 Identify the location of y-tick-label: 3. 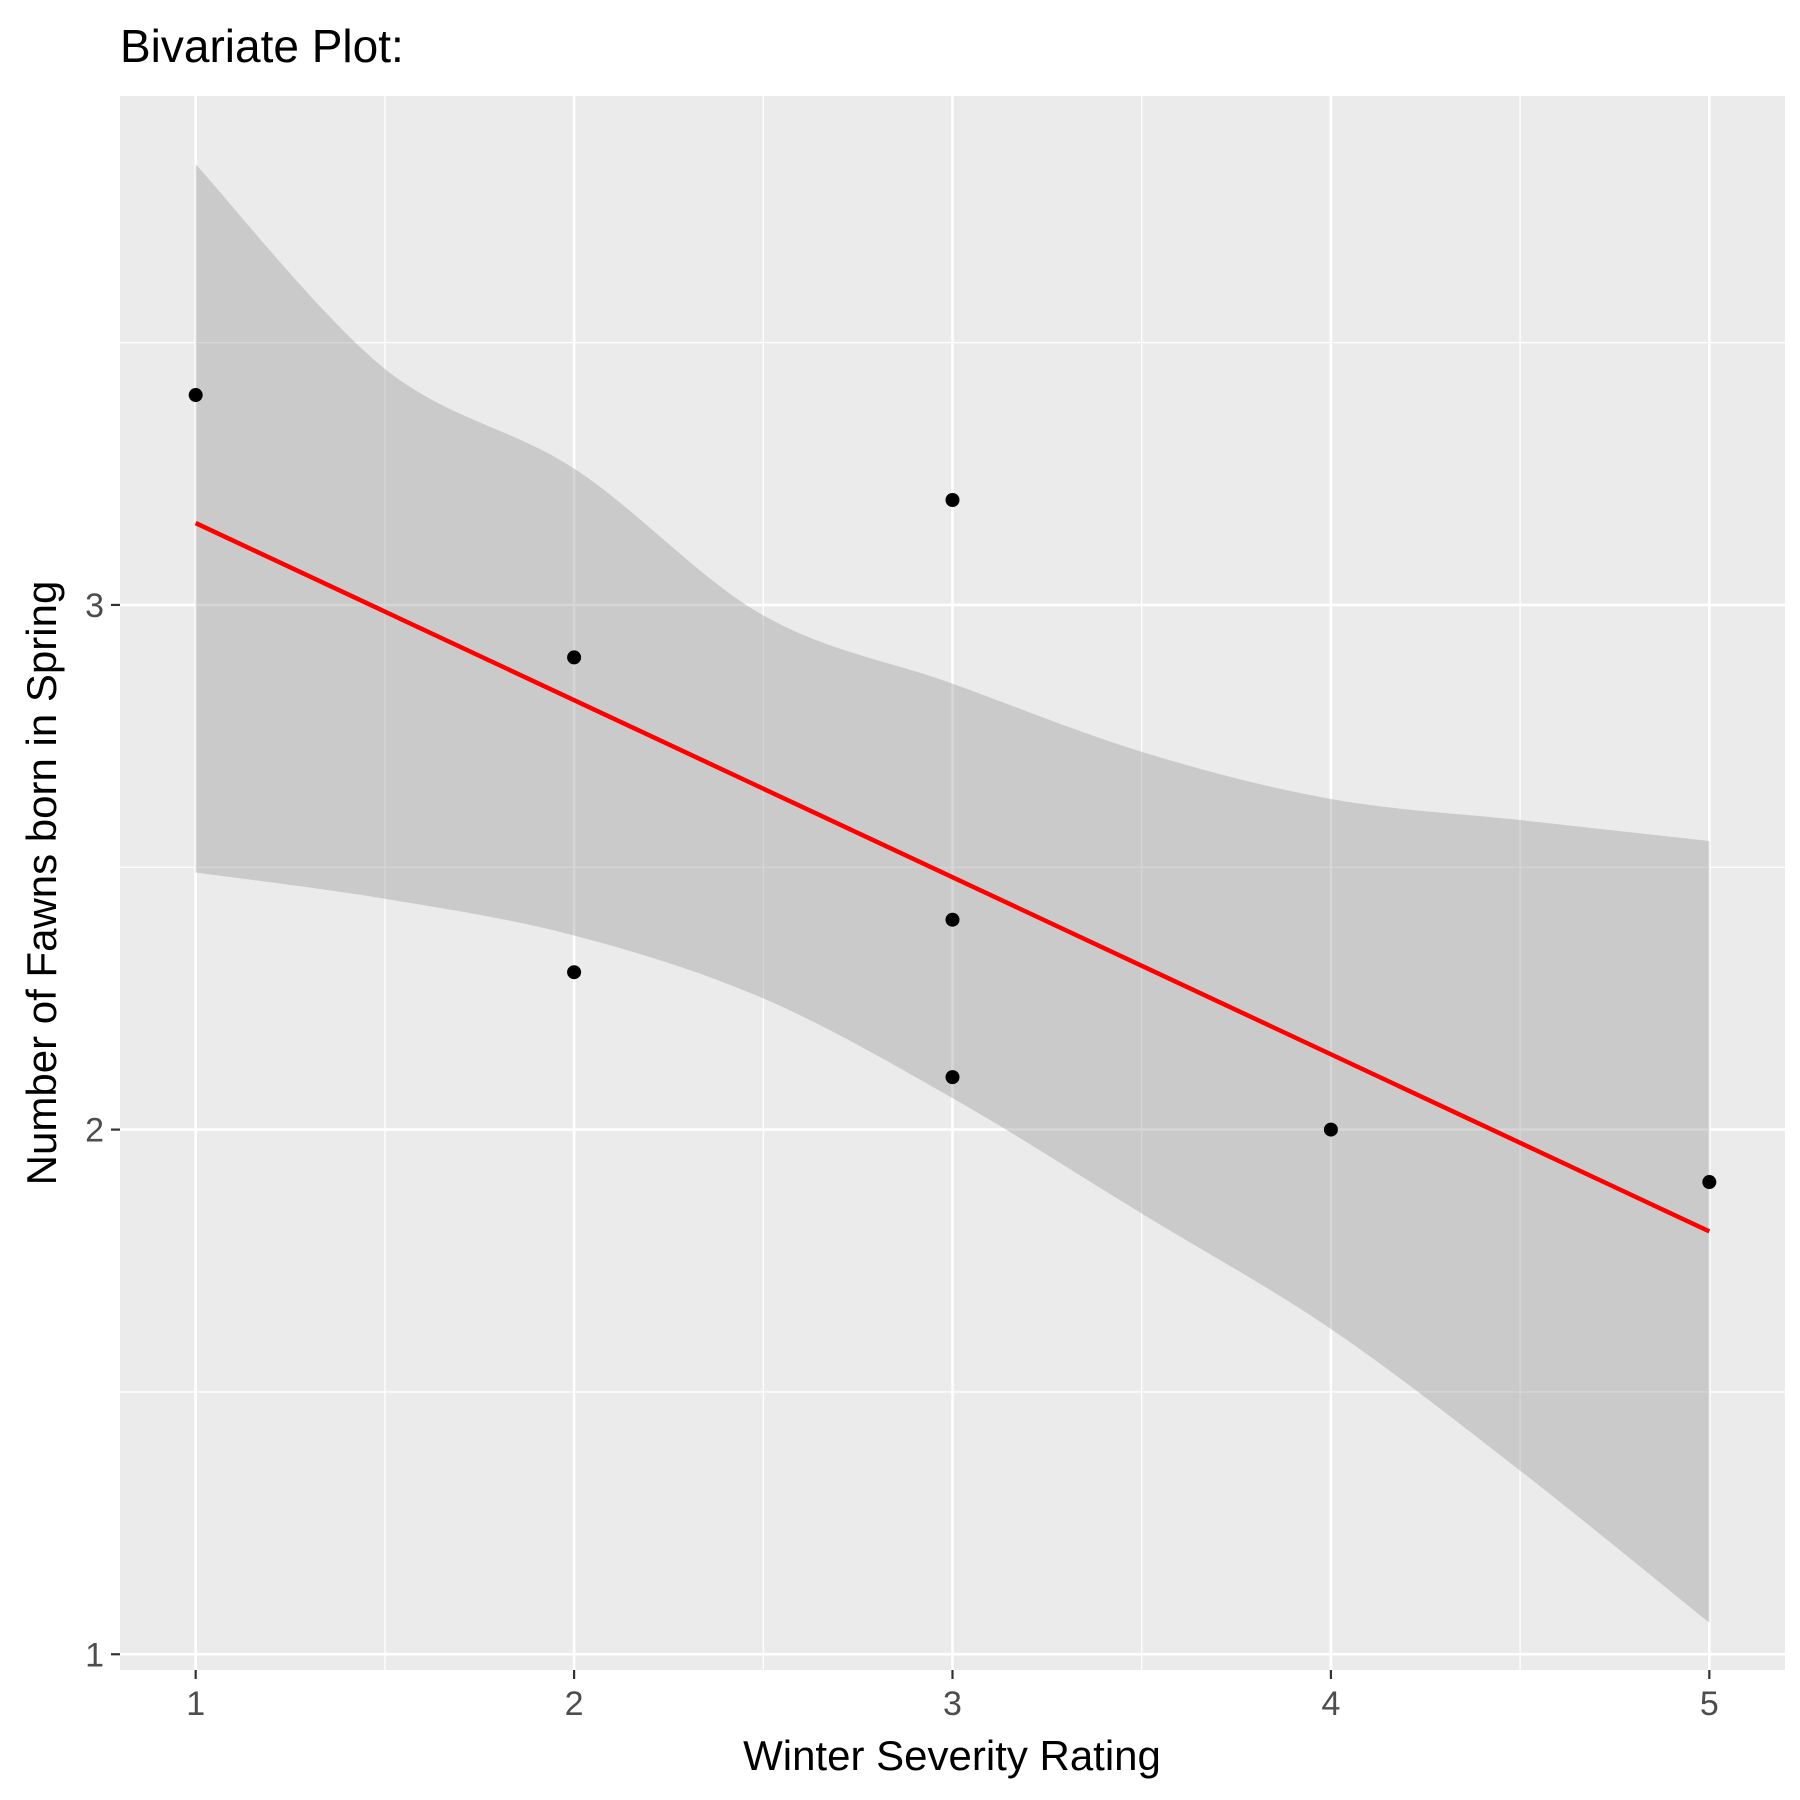
(94, 606).